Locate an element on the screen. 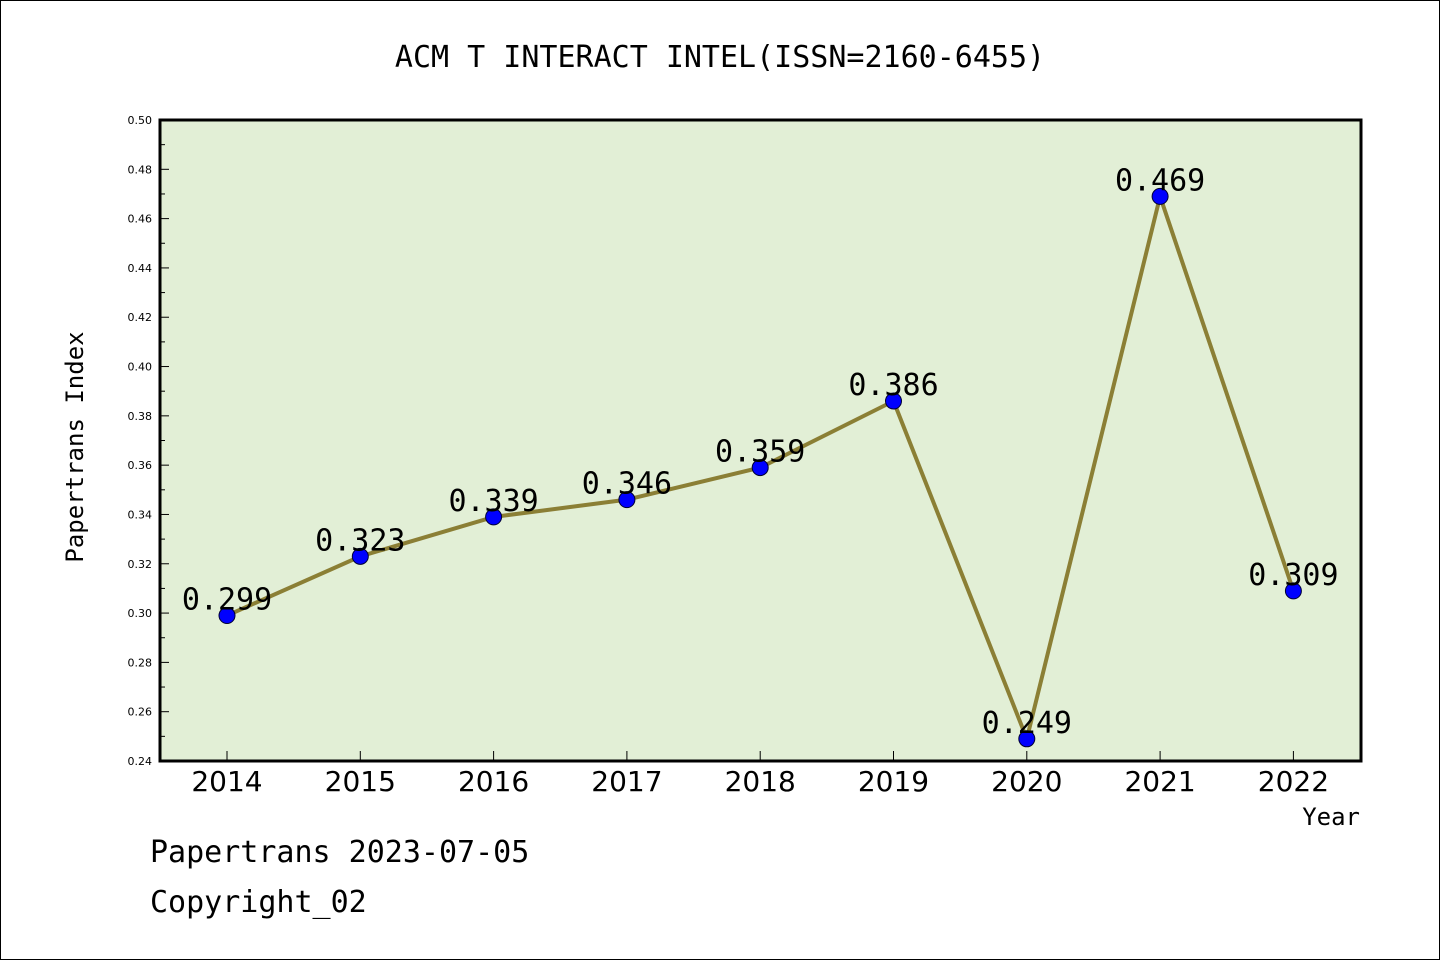 The width and height of the screenshot is (1440, 960). y-tick-label: 0.38 is located at coordinates (140, 416).